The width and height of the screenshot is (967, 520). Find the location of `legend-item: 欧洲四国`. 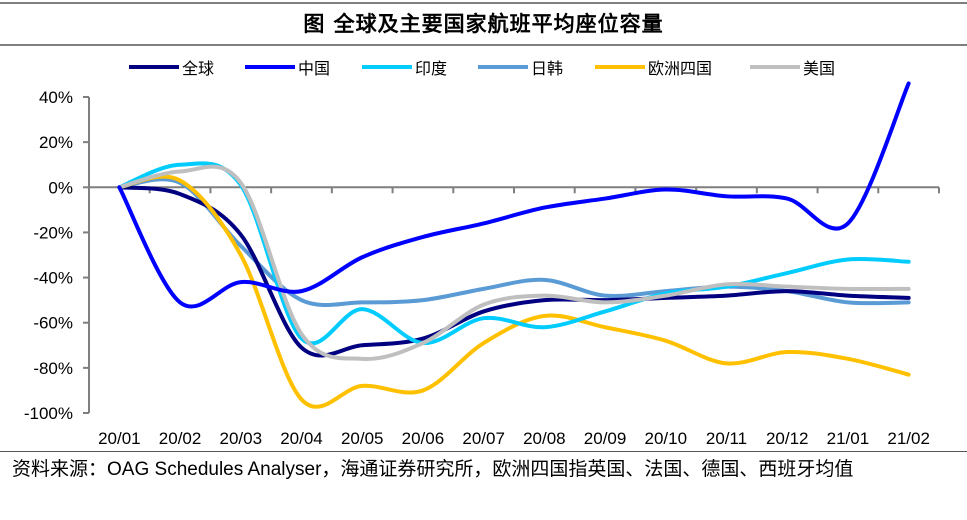

legend-item: 欧洲四国 is located at coordinates (653, 67).